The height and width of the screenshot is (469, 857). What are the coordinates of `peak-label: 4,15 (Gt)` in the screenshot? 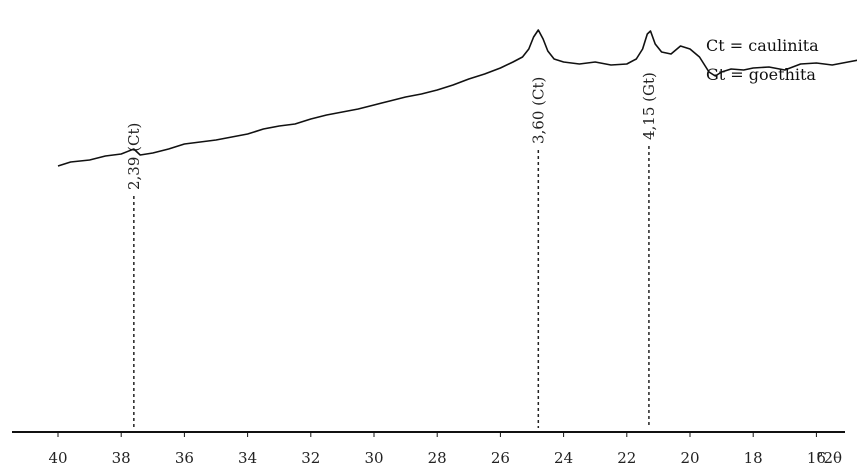 It's located at (649, 106).